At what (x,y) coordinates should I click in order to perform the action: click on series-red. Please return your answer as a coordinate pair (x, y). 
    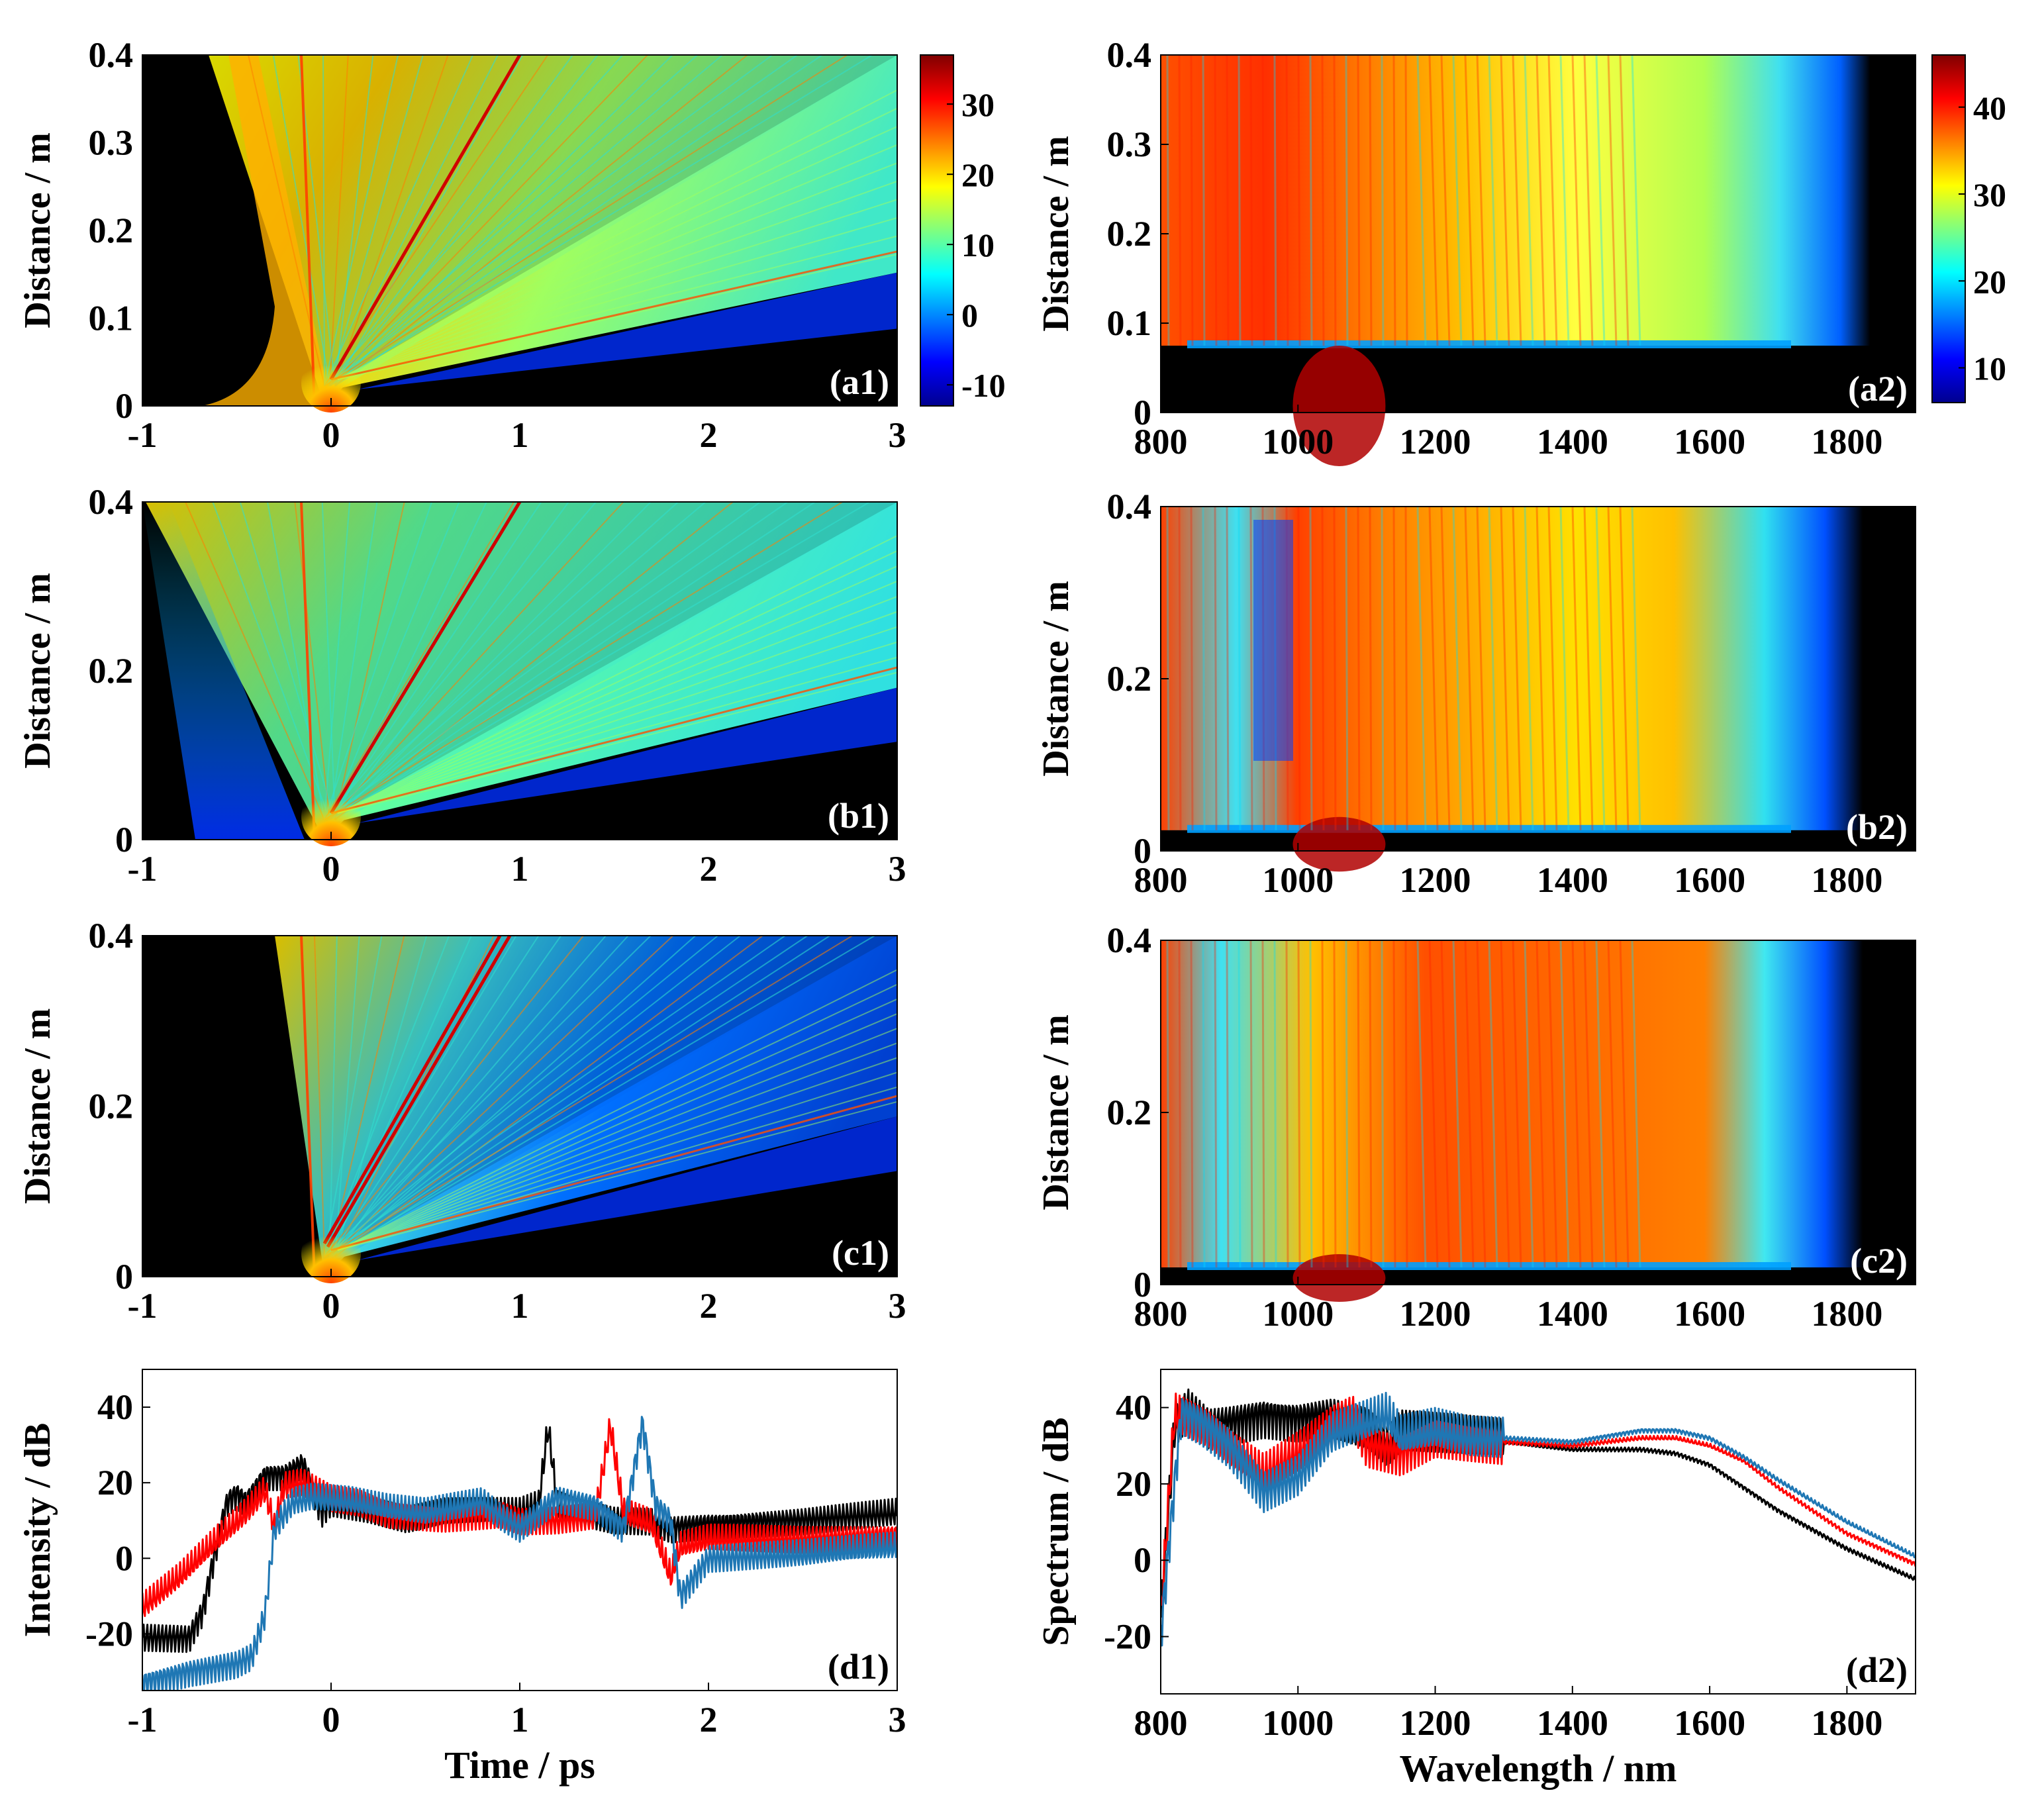
    Looking at the image, I should click on (519, 1517).